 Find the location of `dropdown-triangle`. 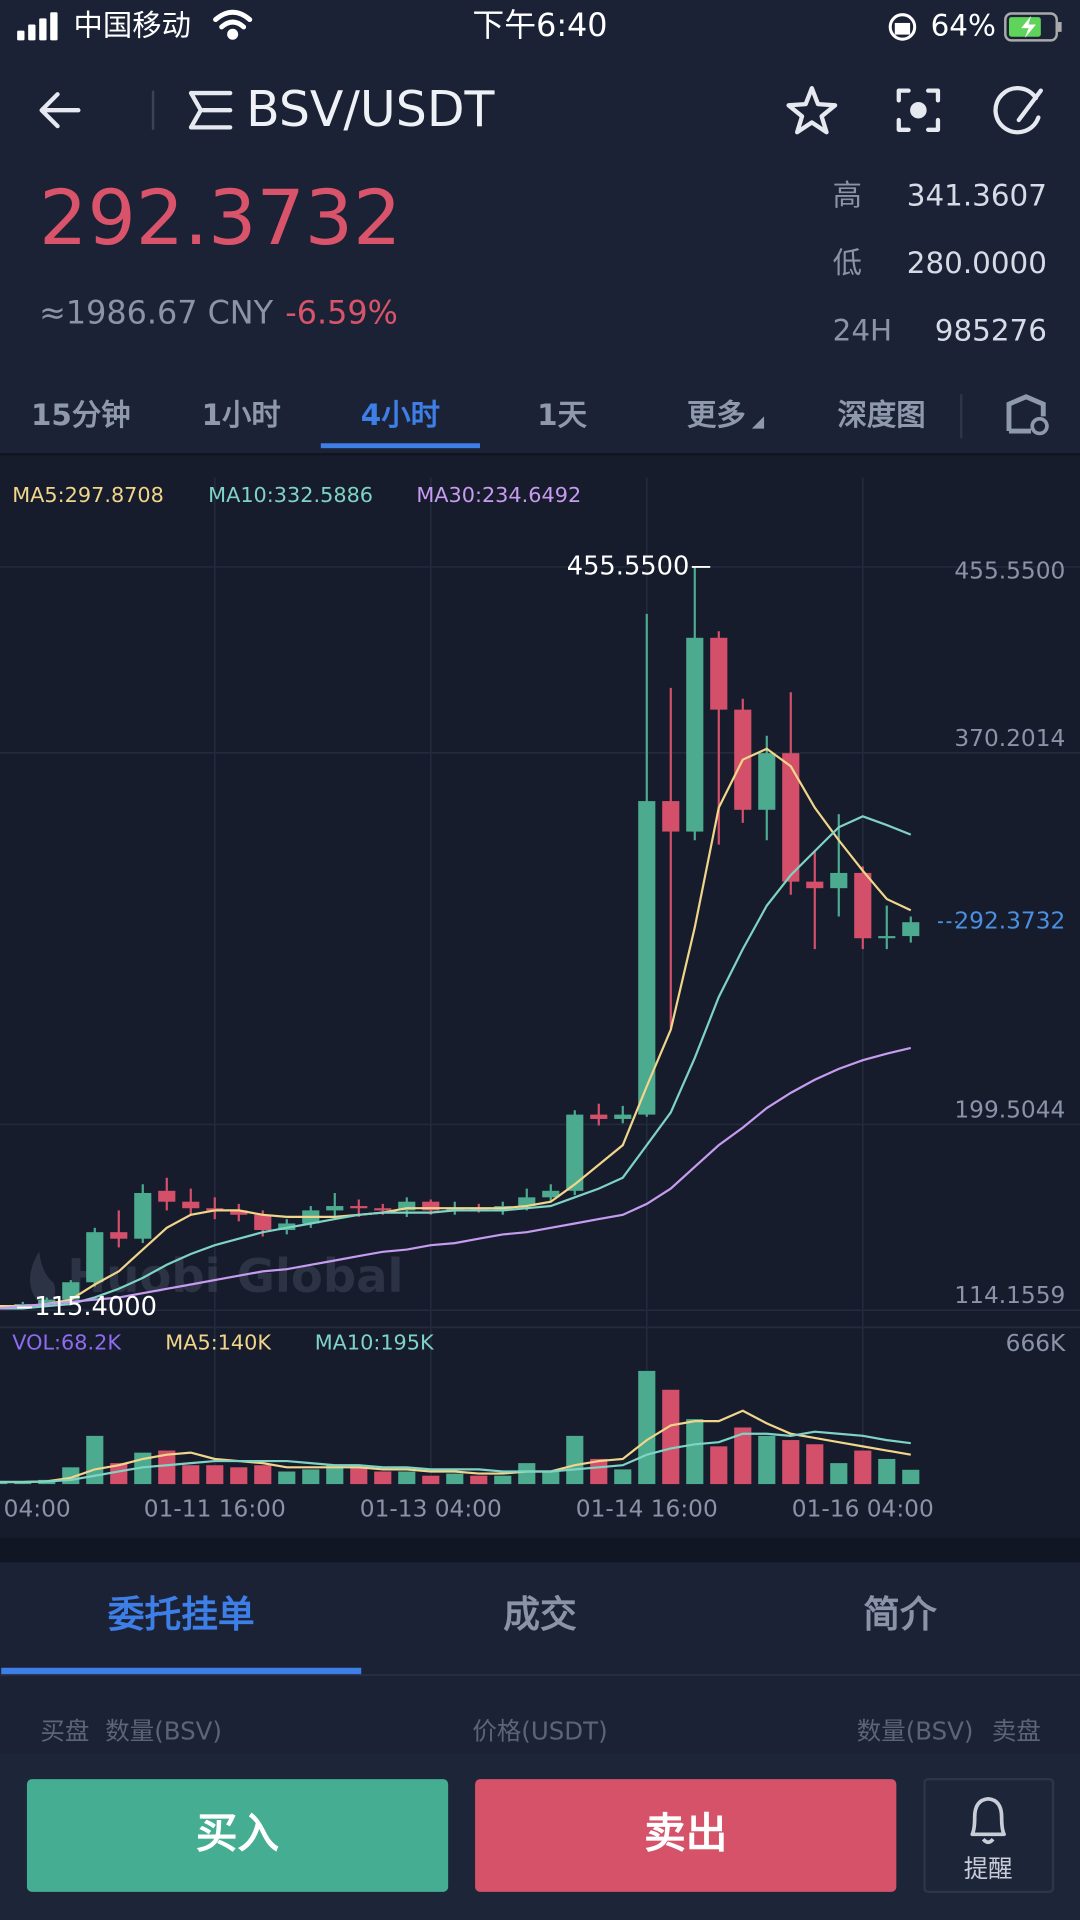

dropdown-triangle is located at coordinates (758, 422).